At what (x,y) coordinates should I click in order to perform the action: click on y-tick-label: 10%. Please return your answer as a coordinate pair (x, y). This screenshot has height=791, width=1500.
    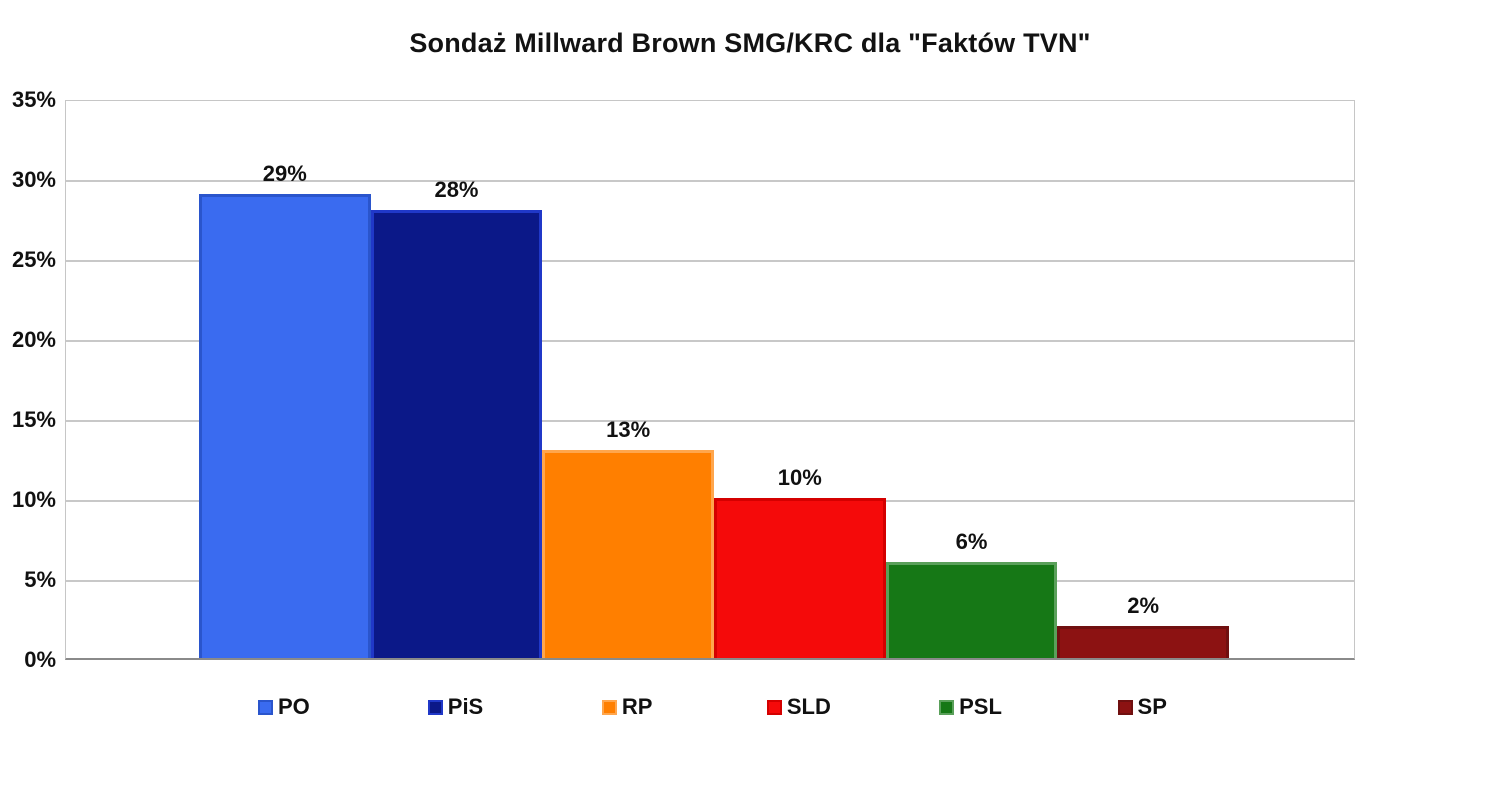
    Looking at the image, I should click on (33, 499).